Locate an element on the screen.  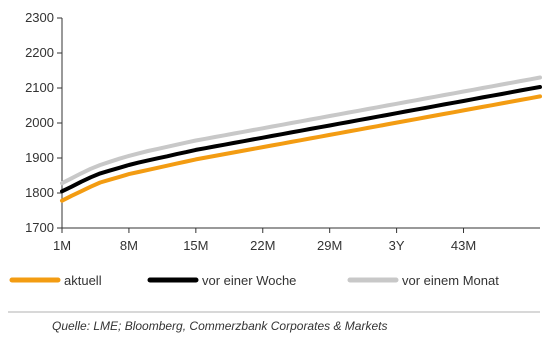
y-tick-label: 1700 is located at coordinates (39, 227).